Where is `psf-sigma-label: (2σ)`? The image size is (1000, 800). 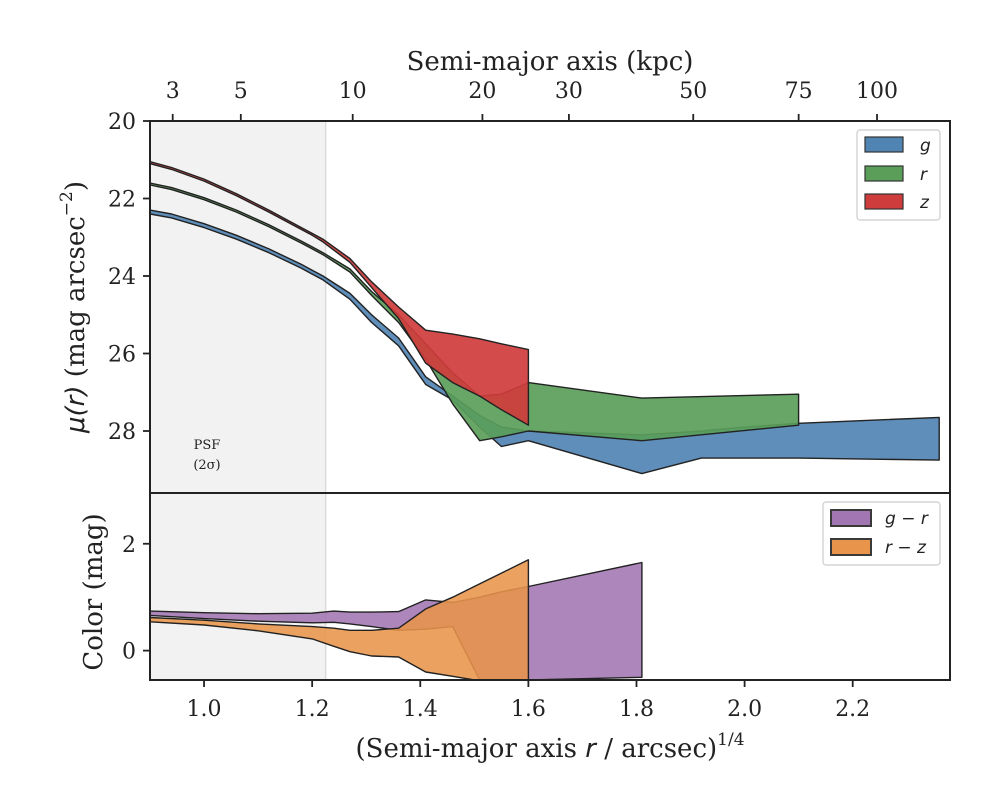
psf-sigma-label: (2σ) is located at coordinates (206, 465).